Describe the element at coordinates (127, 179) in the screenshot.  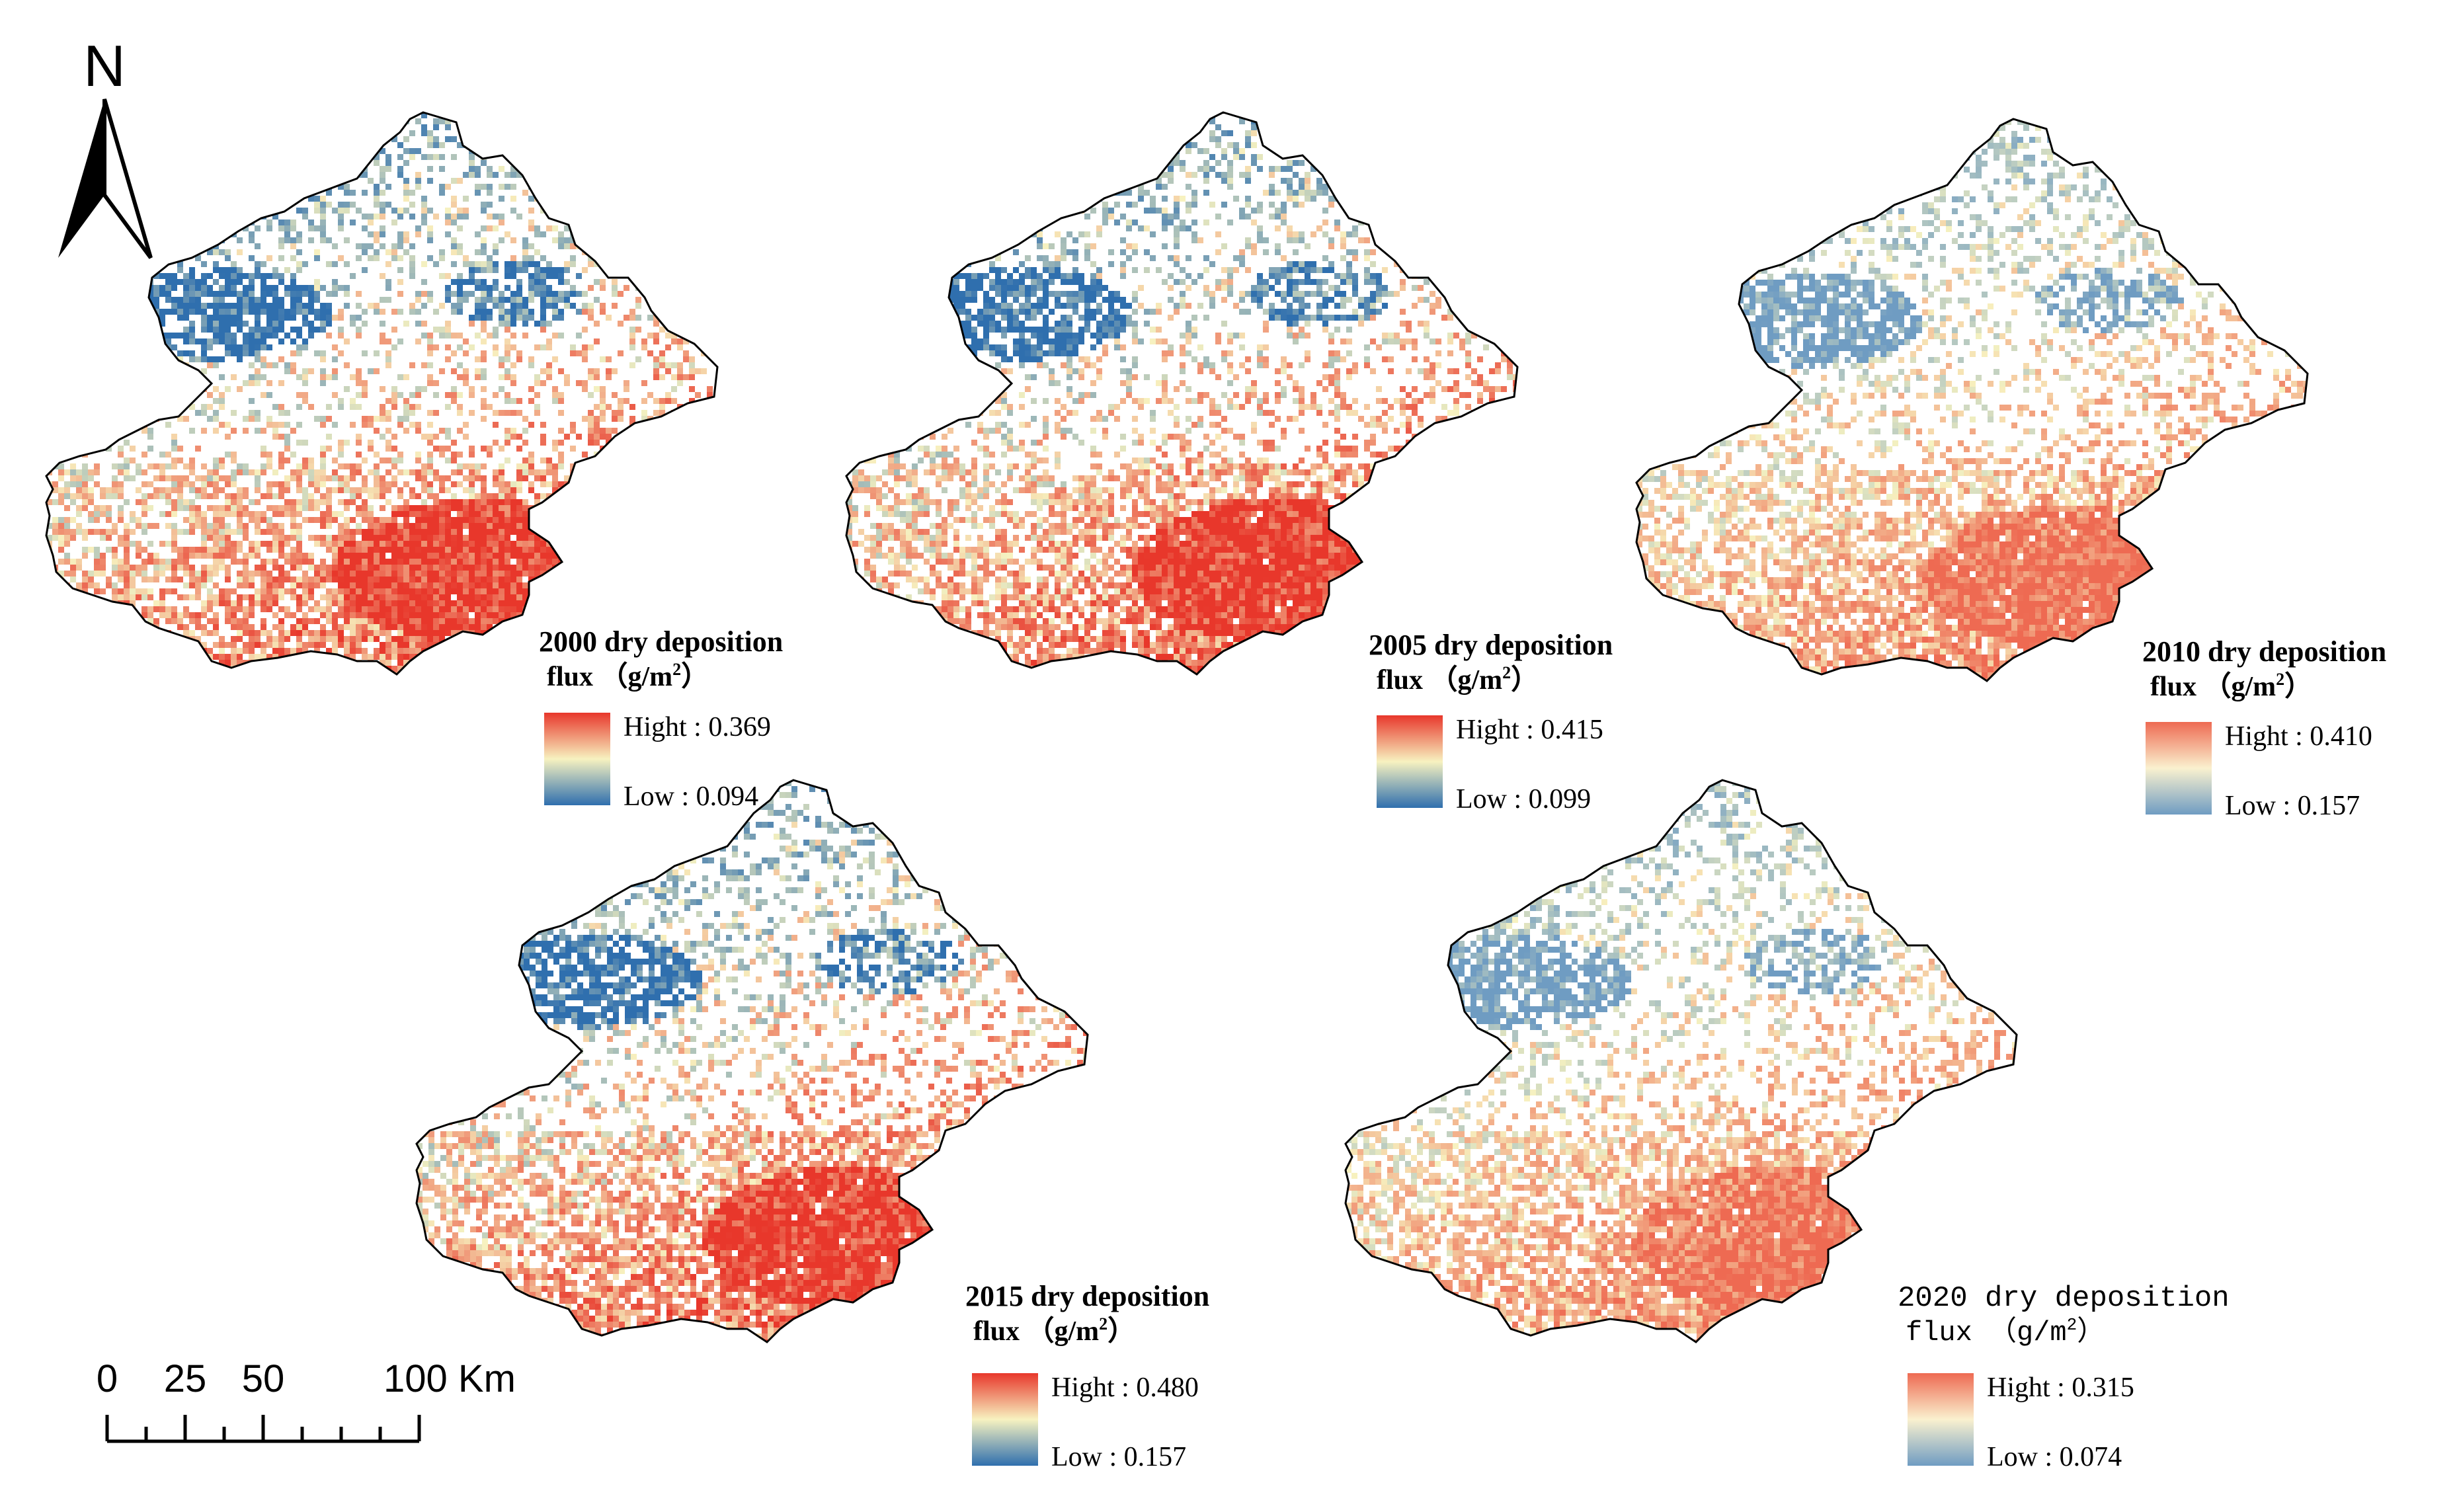
I see `north-arrow-right-half` at that location.